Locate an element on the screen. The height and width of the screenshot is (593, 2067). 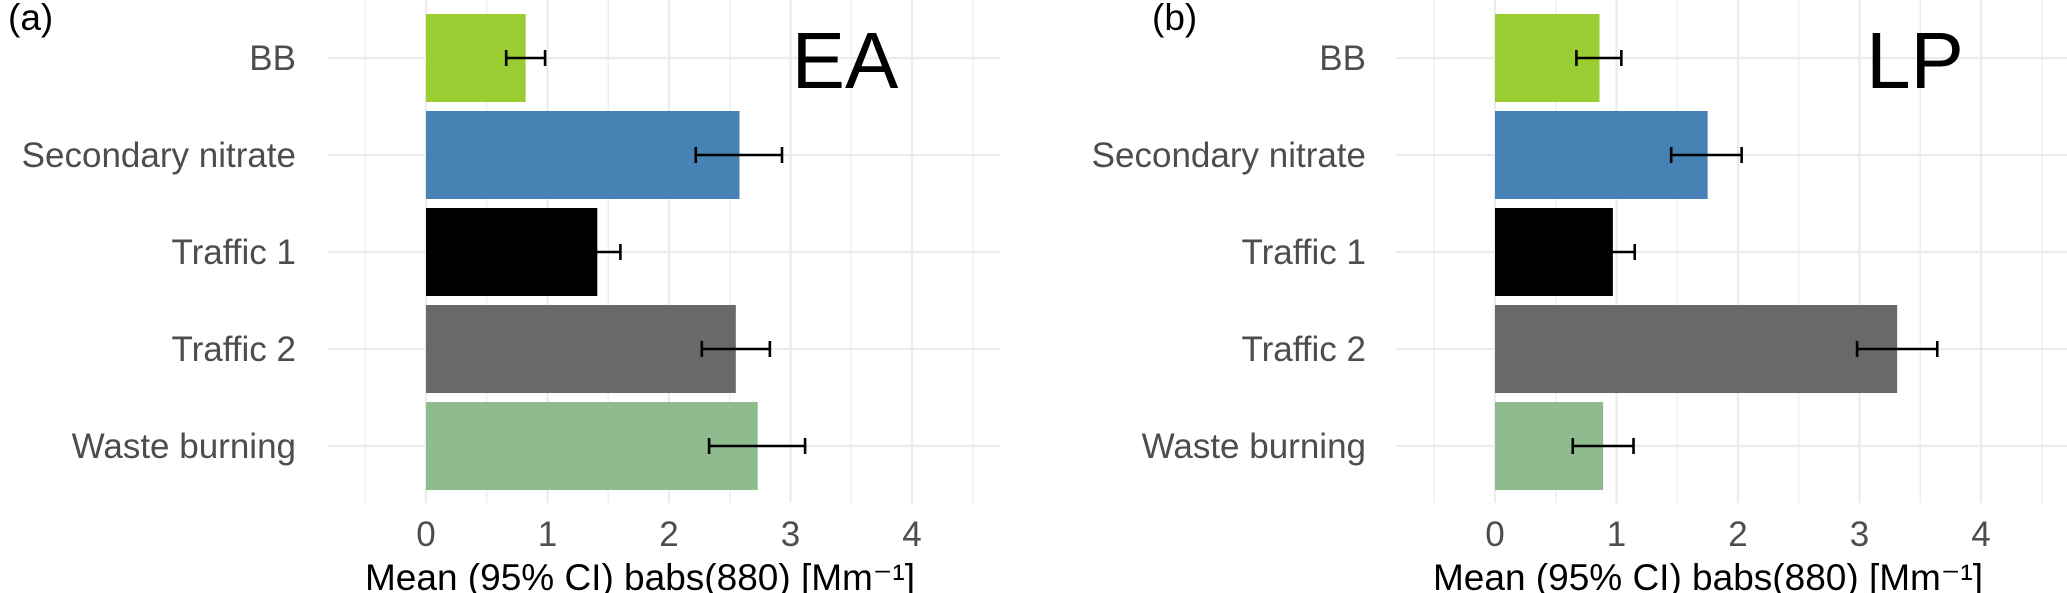
panel-title: EA is located at coordinates (845, 60).